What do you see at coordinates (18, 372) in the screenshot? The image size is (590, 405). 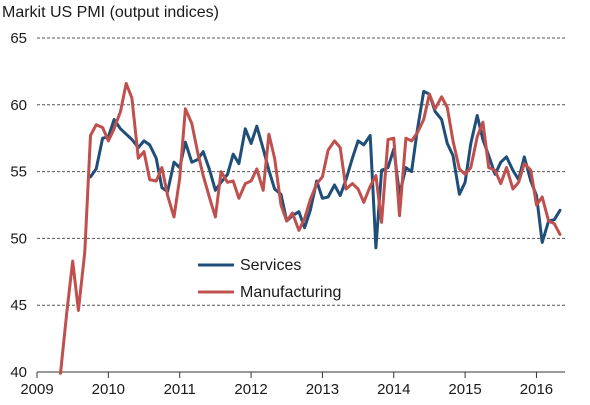 I see `y-tick-label: 40` at bounding box center [18, 372].